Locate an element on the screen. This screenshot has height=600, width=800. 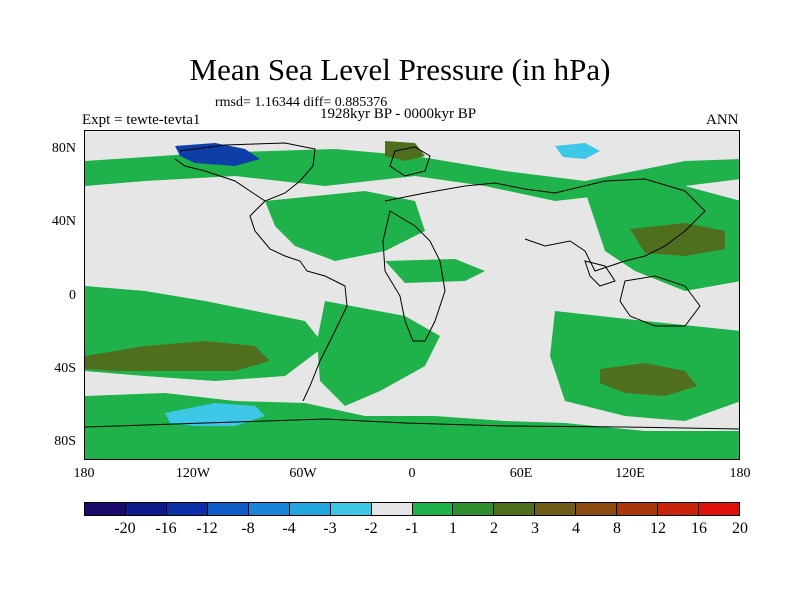
lat-tick-label: 0 is located at coordinates (72, 295).